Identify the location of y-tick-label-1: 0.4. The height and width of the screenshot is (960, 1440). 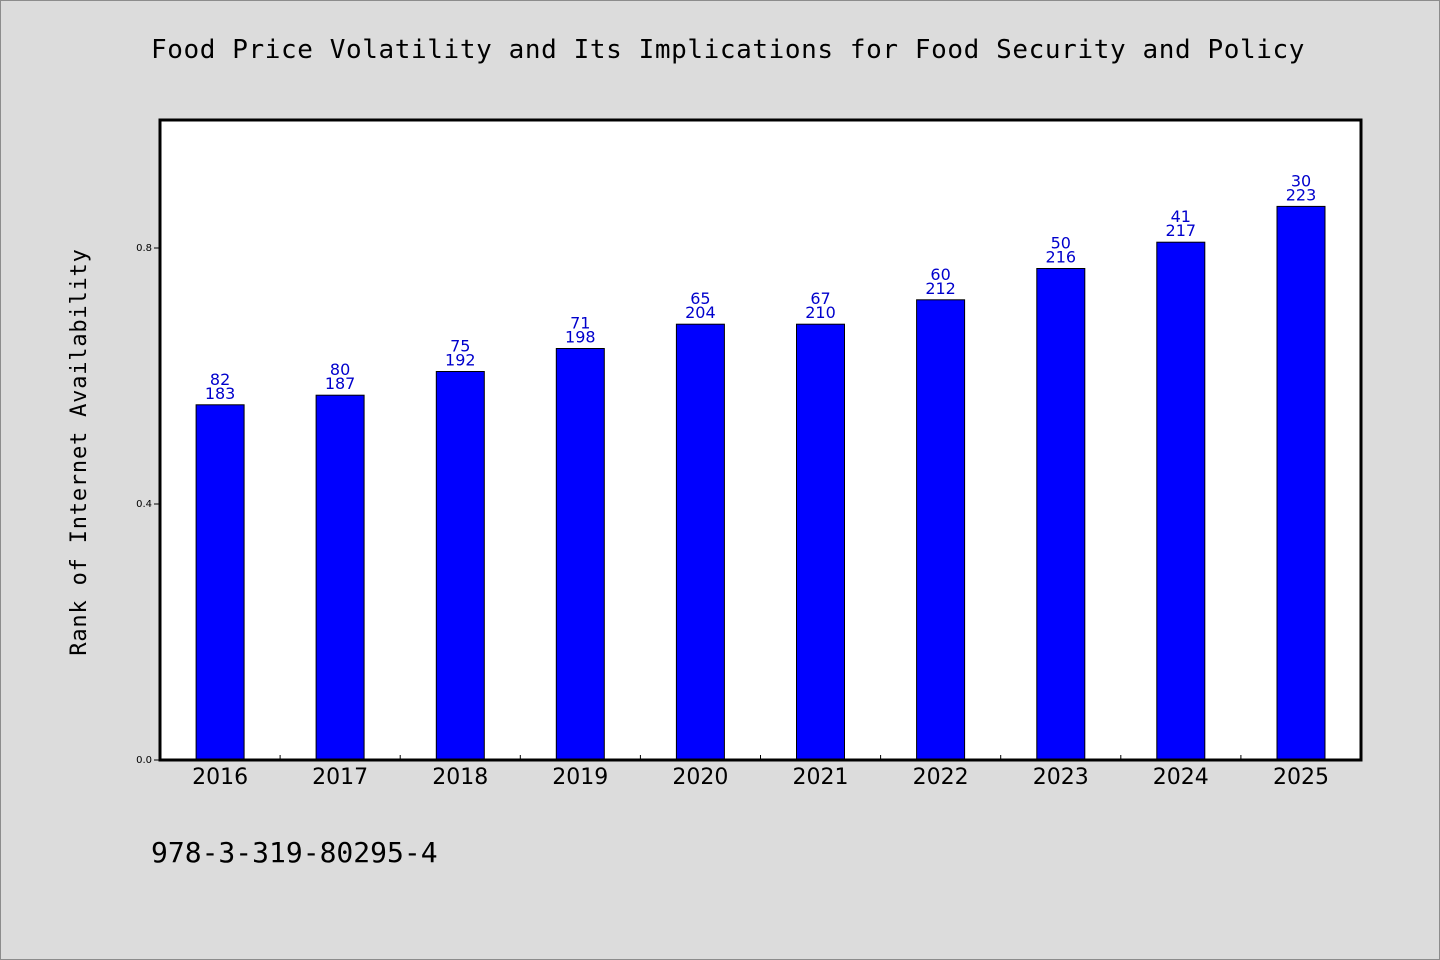
(144, 504).